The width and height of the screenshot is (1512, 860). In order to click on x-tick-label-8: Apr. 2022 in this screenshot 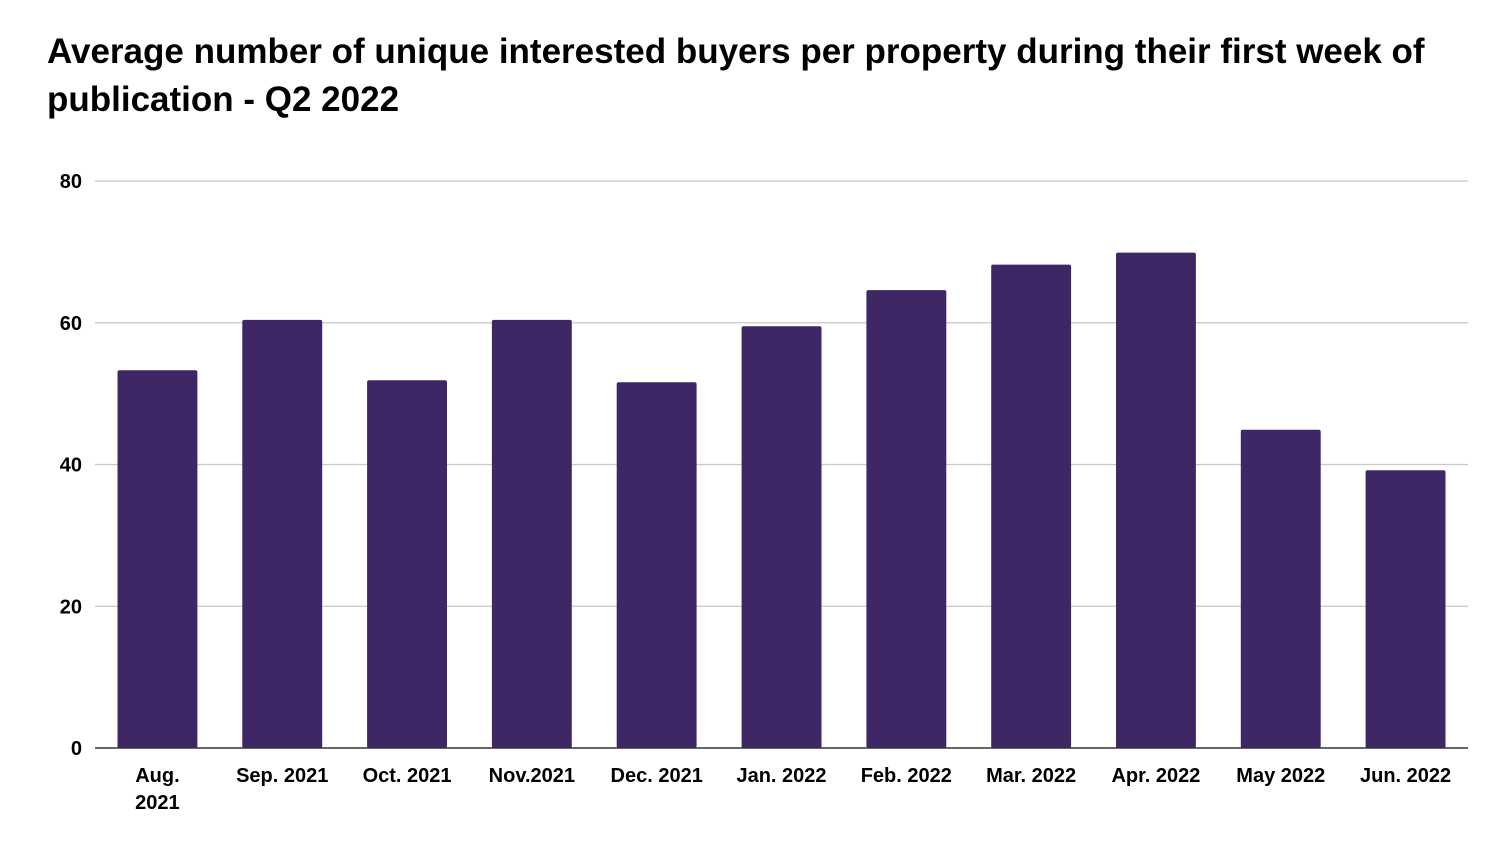, I will do `click(1155, 776)`.